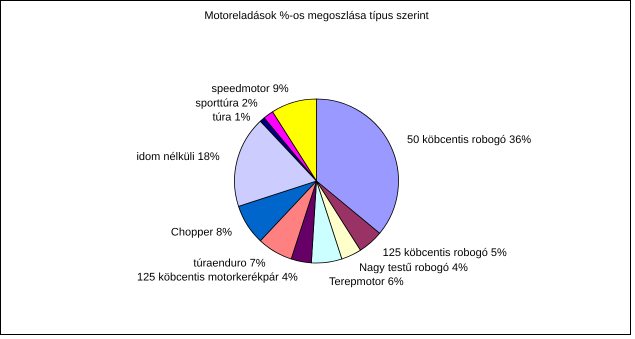  What do you see at coordinates (250, 88) in the screenshot?
I see `slice-label: speedmotor 9%` at bounding box center [250, 88].